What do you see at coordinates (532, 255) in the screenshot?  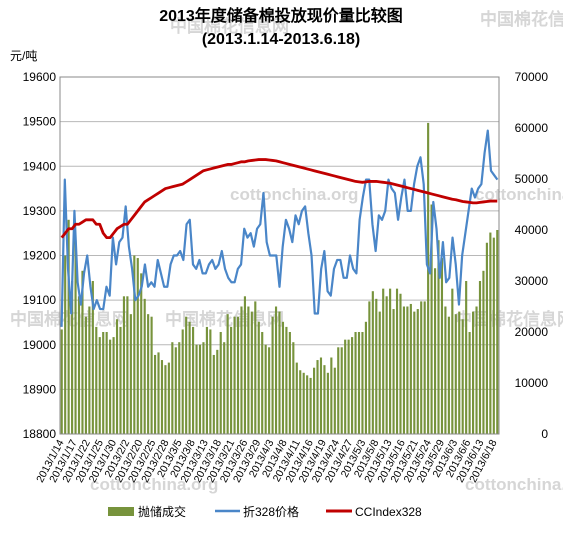 I see `right-axis: 0 10000 20000 30000 40000 50000 60000 70000` at bounding box center [532, 255].